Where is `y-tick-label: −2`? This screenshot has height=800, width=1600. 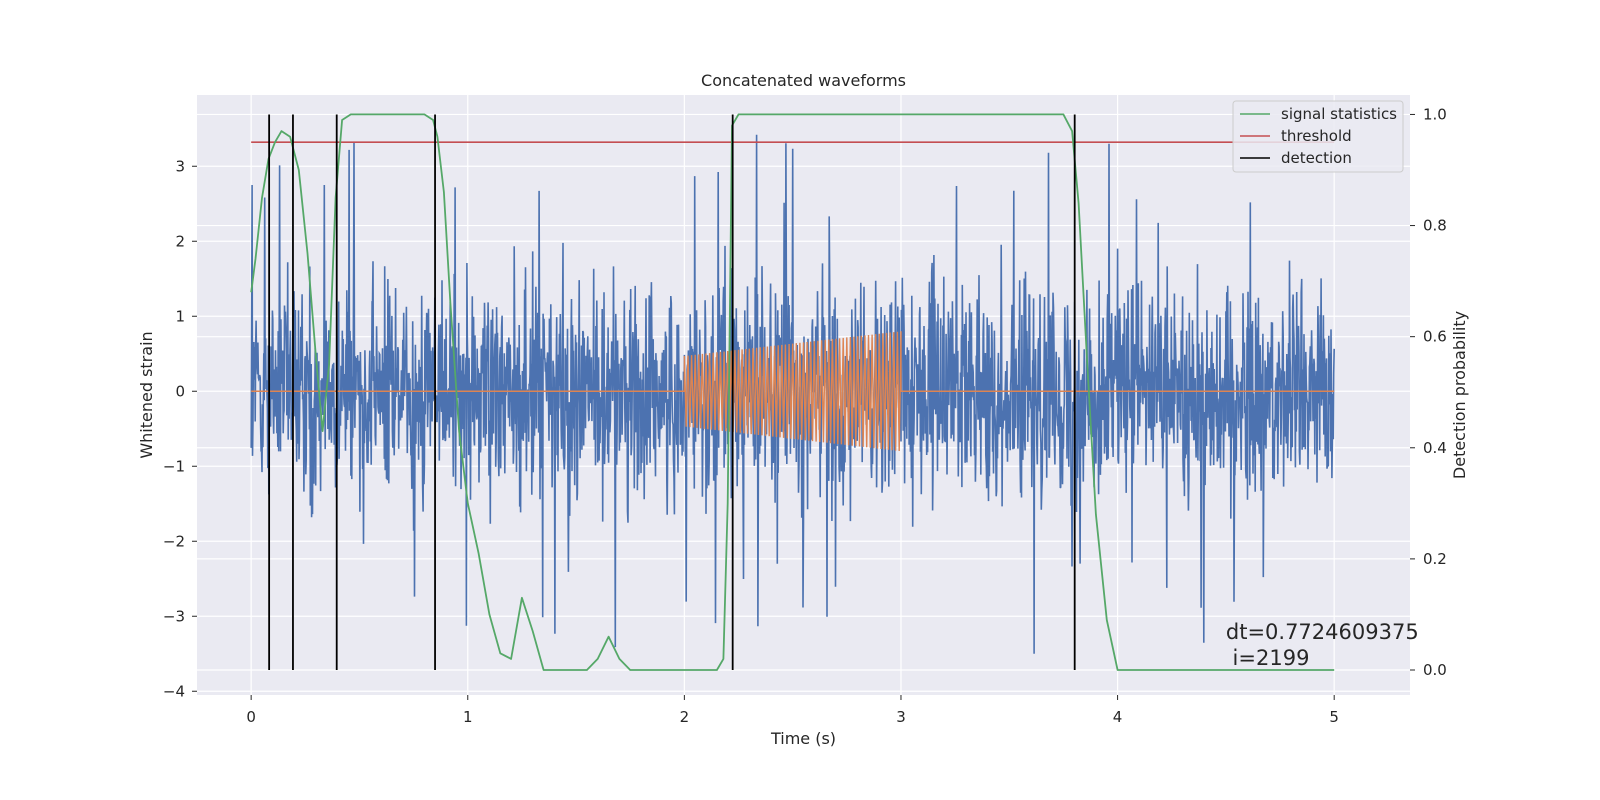 y-tick-label: −2 is located at coordinates (174, 541).